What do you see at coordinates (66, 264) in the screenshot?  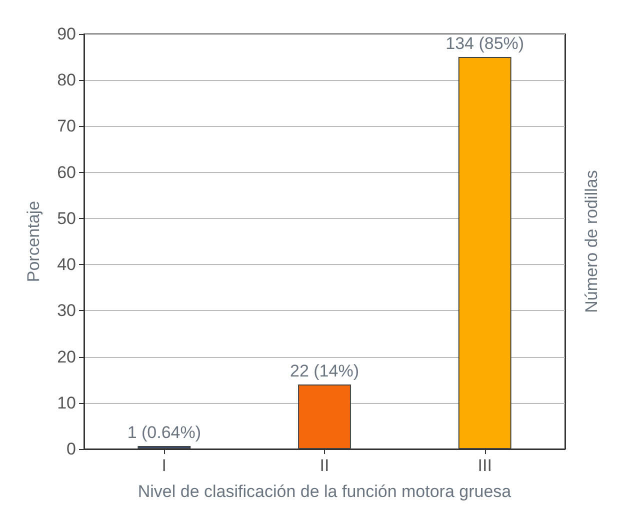 I see `y-tick-label: 40` at bounding box center [66, 264].